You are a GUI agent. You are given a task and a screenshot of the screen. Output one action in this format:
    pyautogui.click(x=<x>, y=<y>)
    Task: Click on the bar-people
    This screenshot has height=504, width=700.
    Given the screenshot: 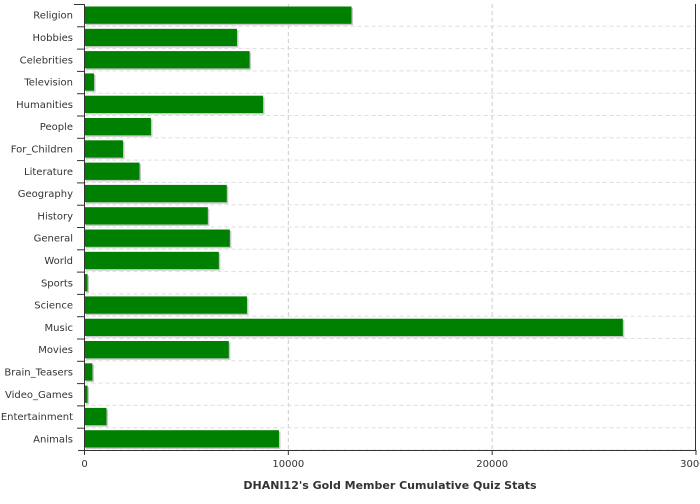 What is the action you would take?
    pyautogui.click(x=117, y=127)
    